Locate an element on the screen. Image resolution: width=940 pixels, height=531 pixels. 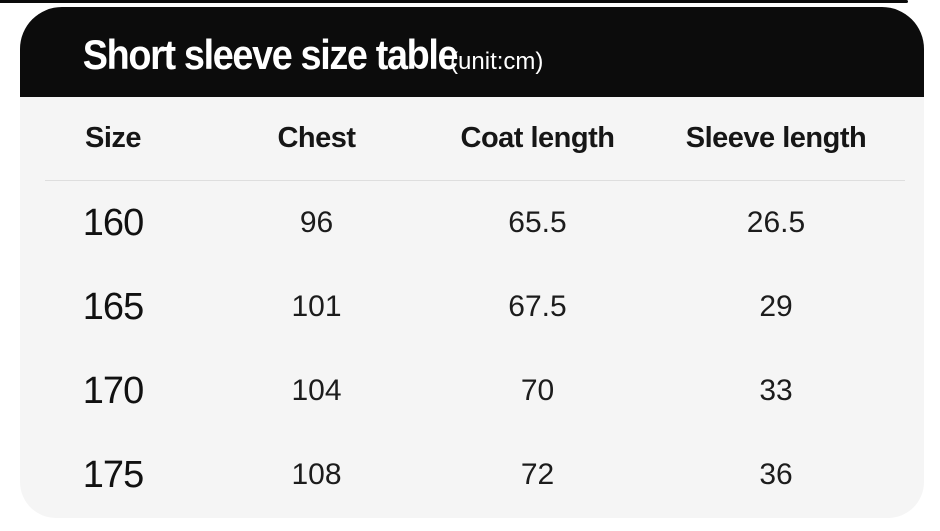
sleeve-length-cell: 29 is located at coordinates (776, 306).